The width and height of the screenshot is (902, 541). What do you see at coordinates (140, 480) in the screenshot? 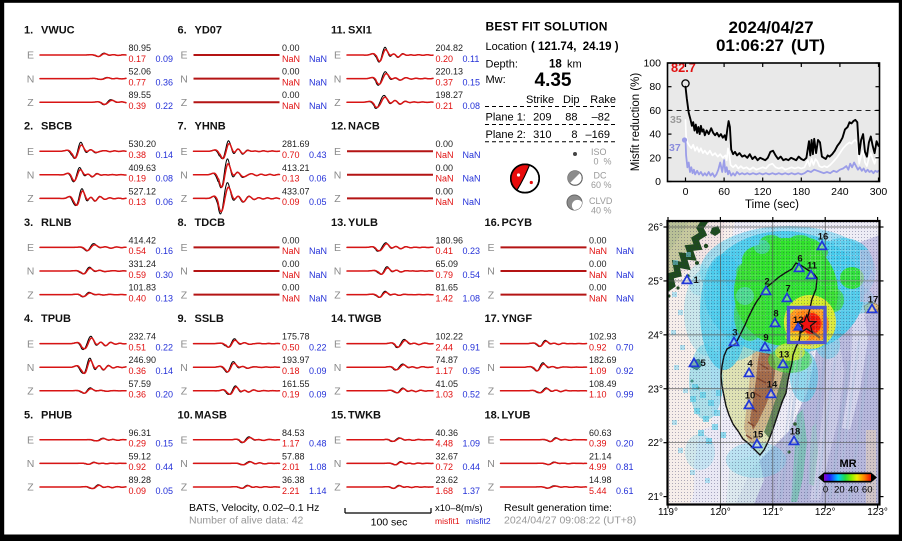
I see `svg-text: 89.28` at bounding box center [140, 480].